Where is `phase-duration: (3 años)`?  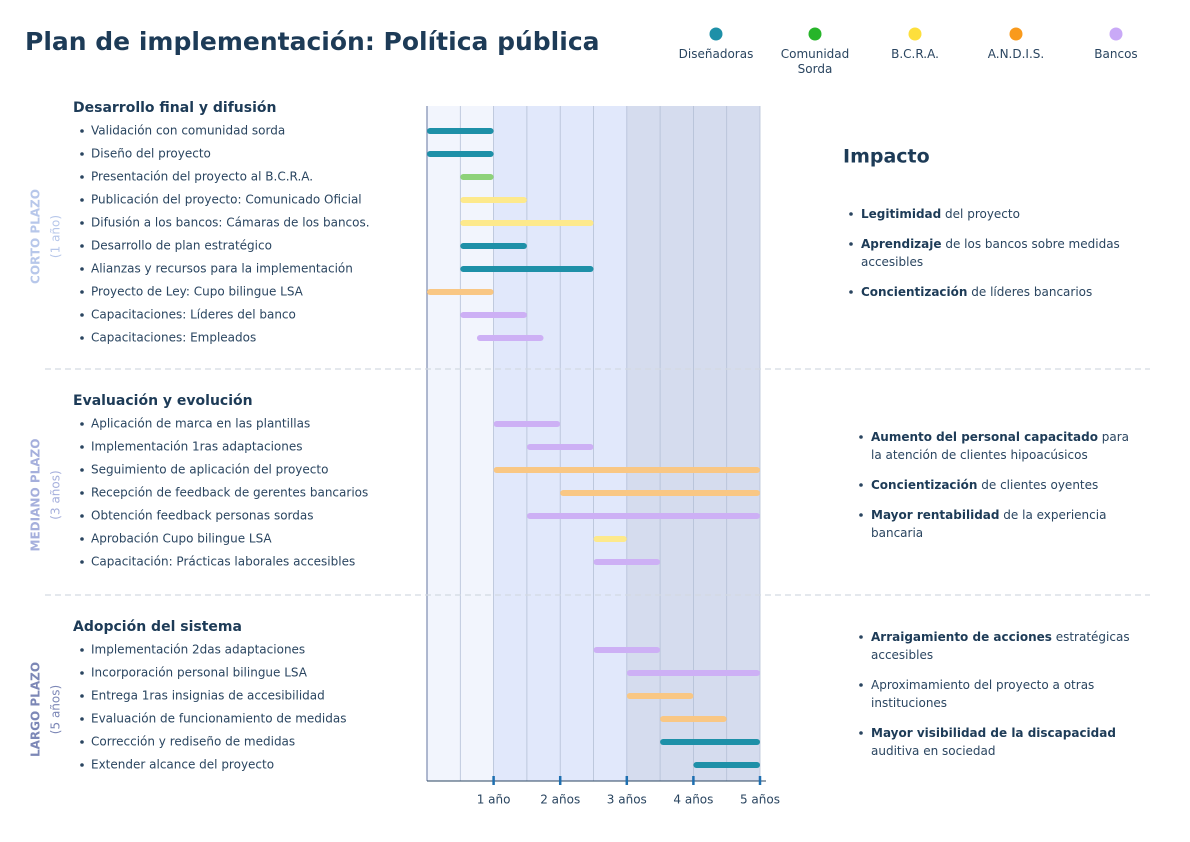
phase-duration: (3 años) is located at coordinates (56, 494).